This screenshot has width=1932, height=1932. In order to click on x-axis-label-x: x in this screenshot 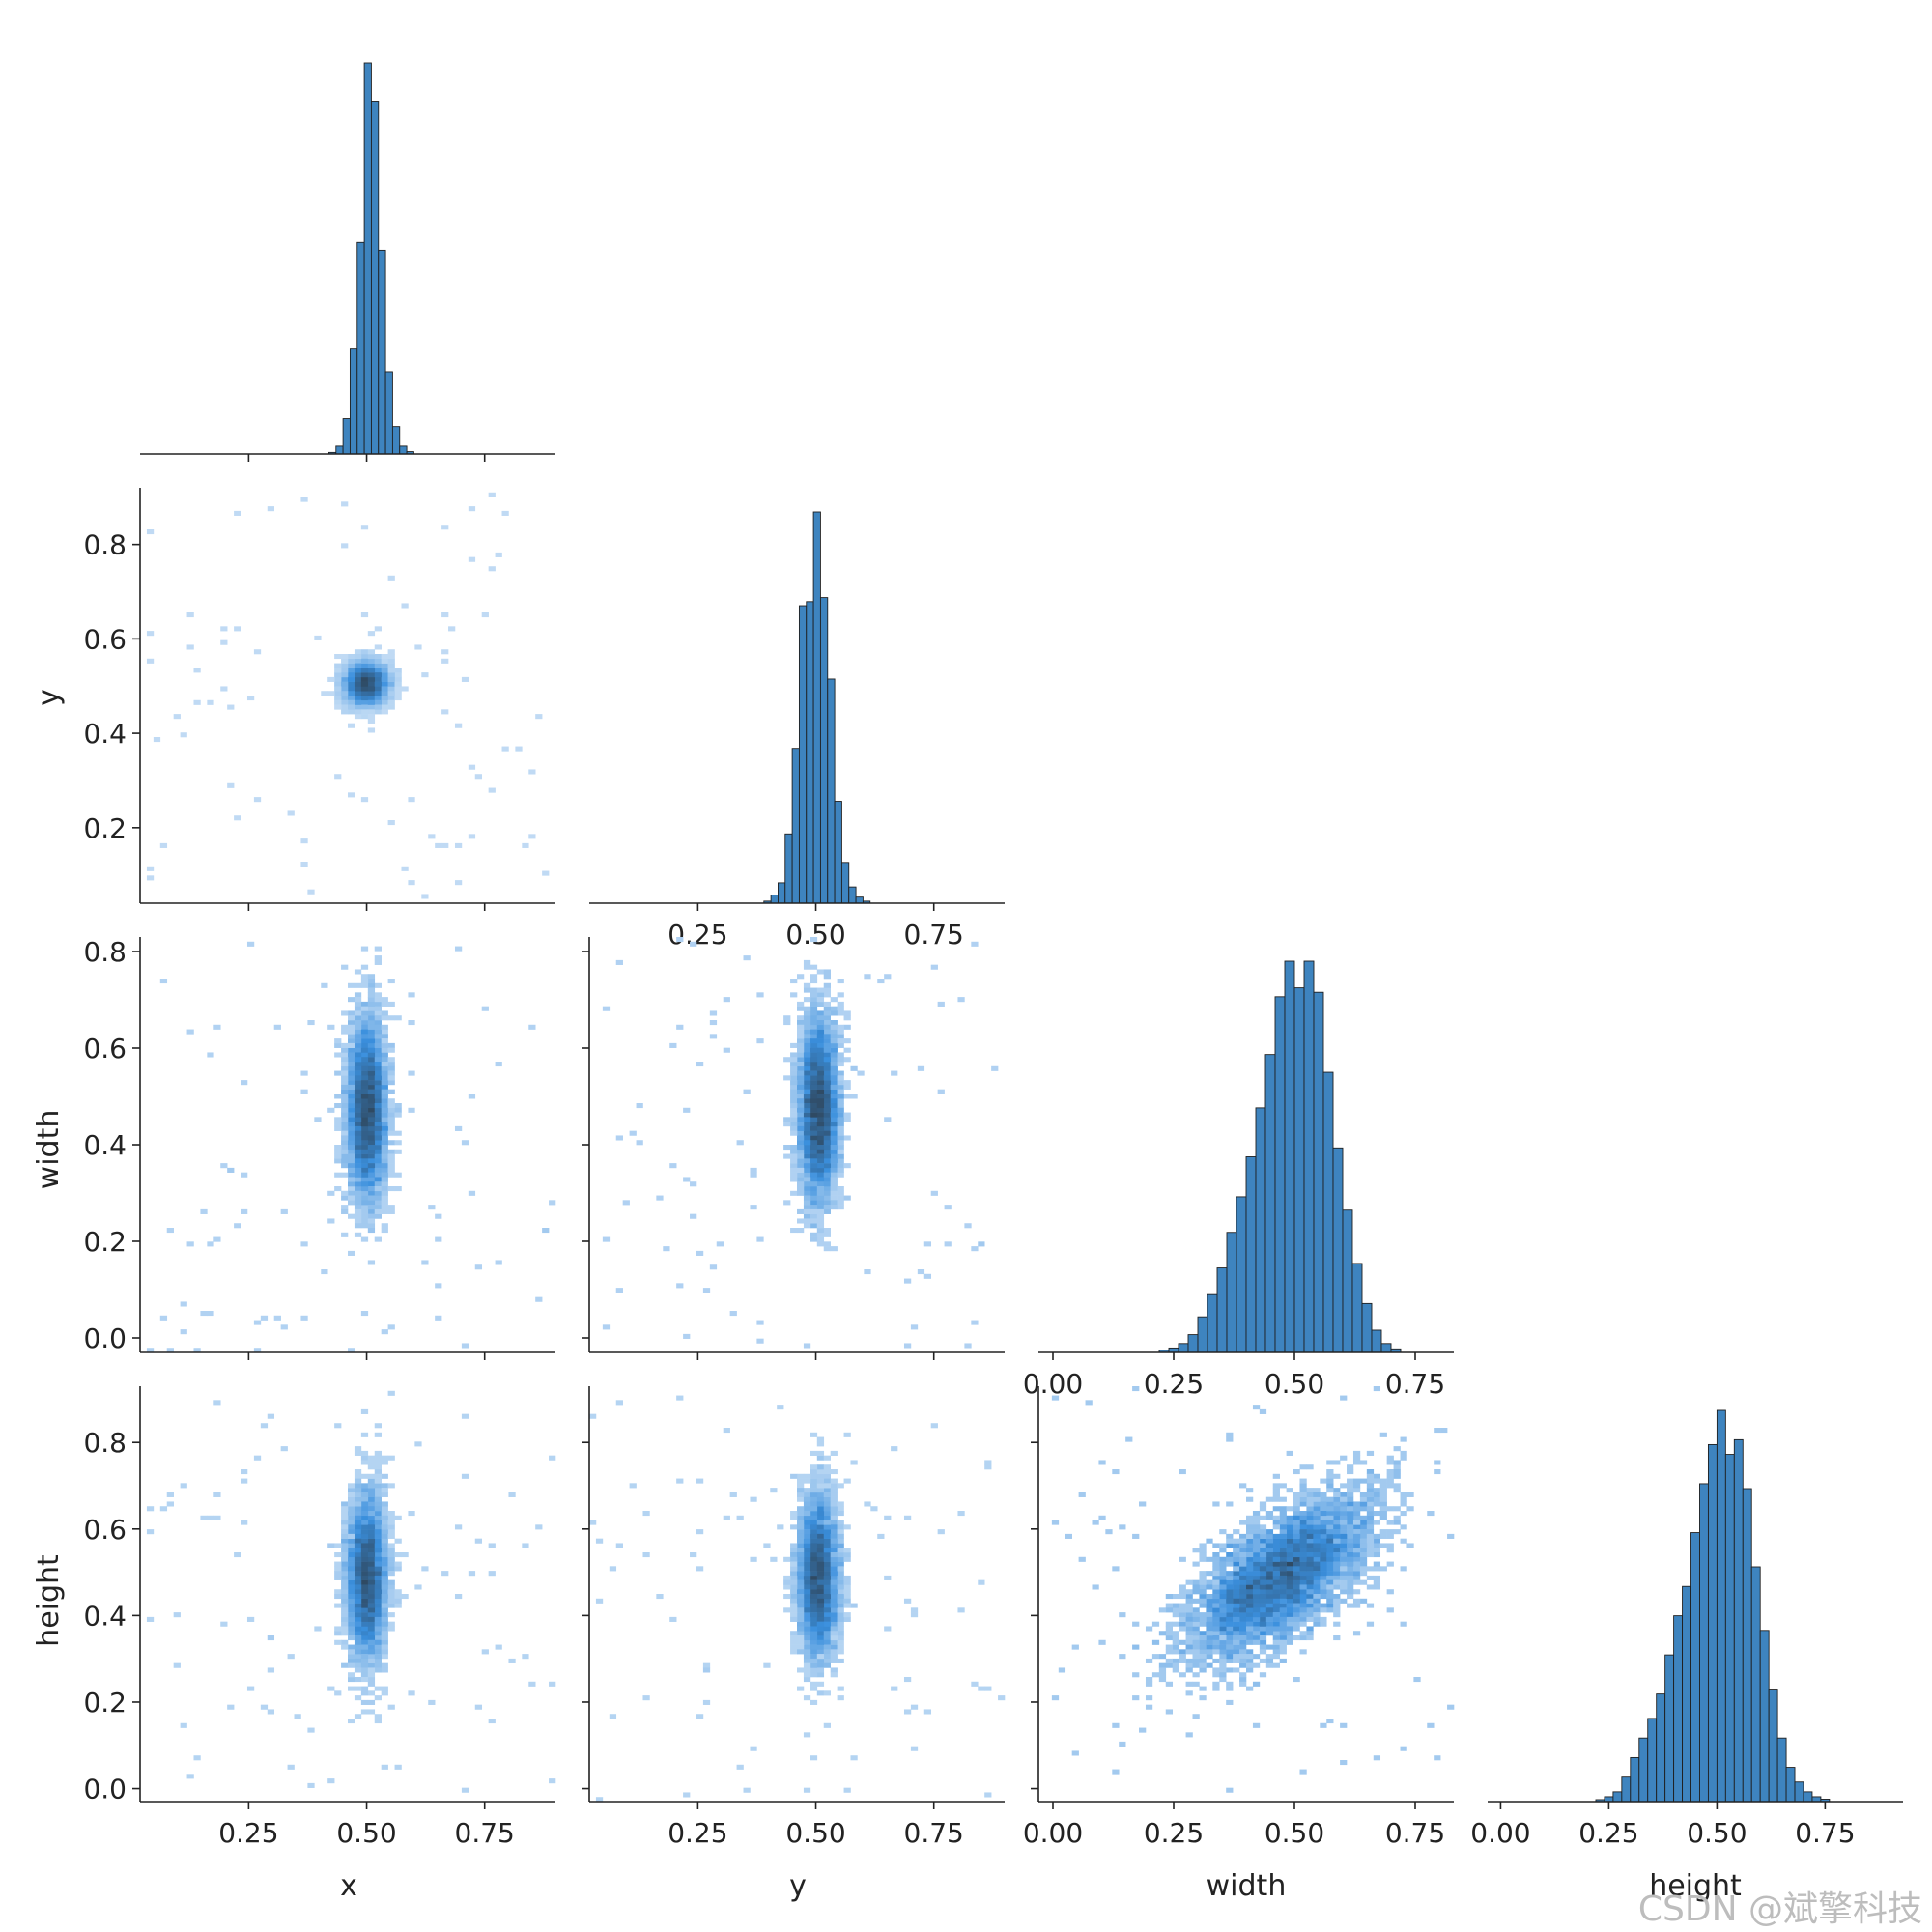, I will do `click(348, 1886)`.